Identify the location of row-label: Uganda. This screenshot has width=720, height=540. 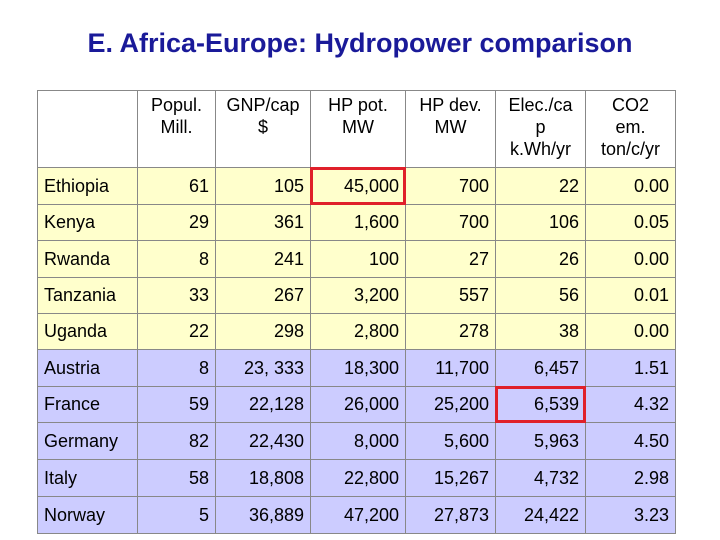
(87, 331).